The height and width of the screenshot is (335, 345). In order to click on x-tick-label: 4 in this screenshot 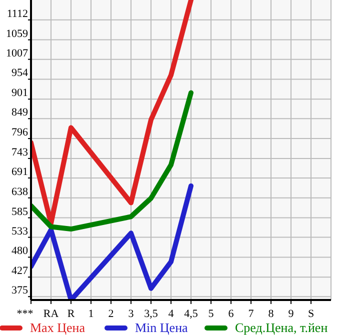, I will do `click(171, 314)`.